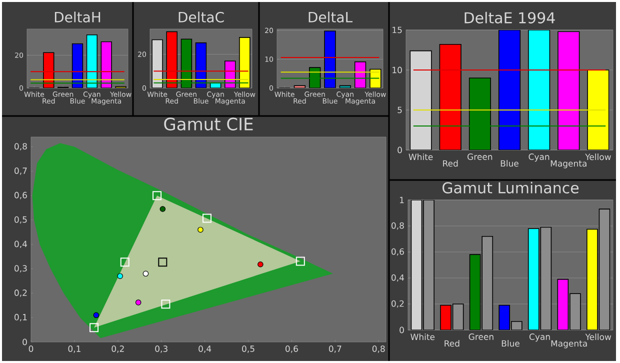 The image size is (620, 363). I want to click on chart-title: DeltaC, so click(201, 17).